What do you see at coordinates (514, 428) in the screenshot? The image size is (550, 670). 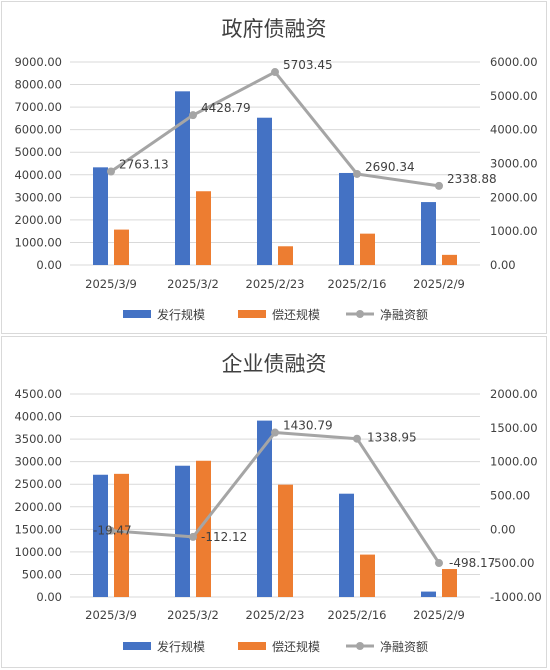 I see `right-tick-label: 1500.00` at bounding box center [514, 428].